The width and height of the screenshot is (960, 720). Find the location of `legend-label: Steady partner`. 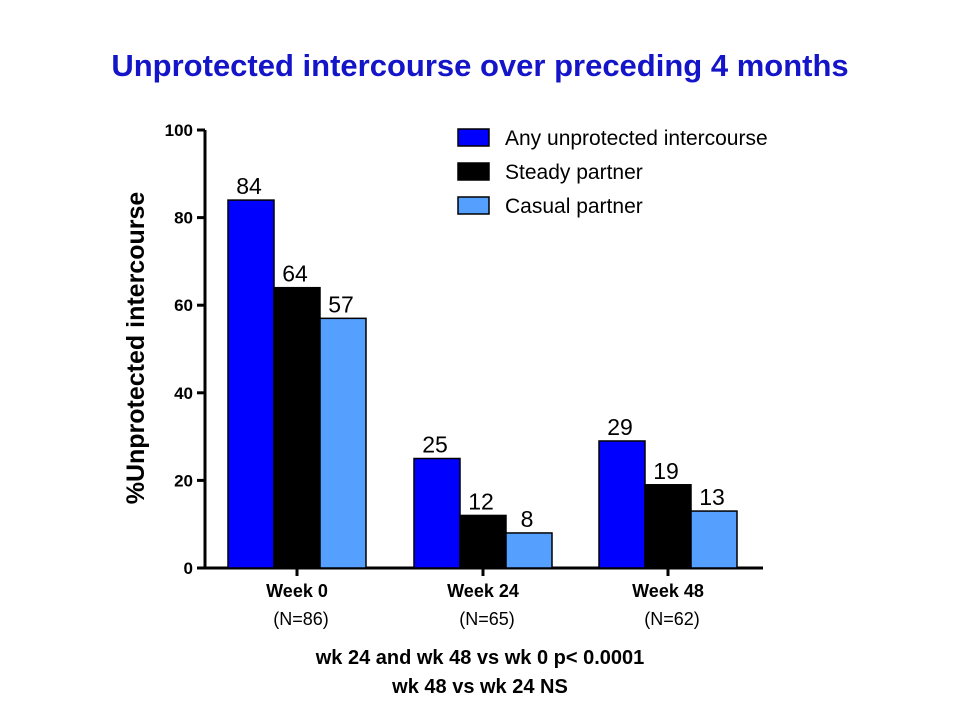

legend-label: Steady partner is located at coordinates (574, 172).